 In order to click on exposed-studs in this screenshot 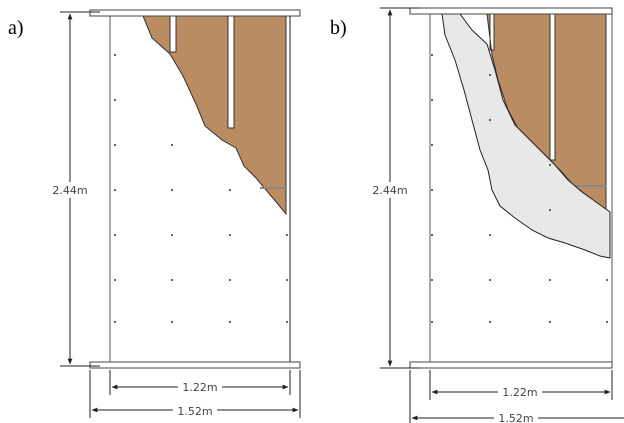, I will do `click(214, 115)`.